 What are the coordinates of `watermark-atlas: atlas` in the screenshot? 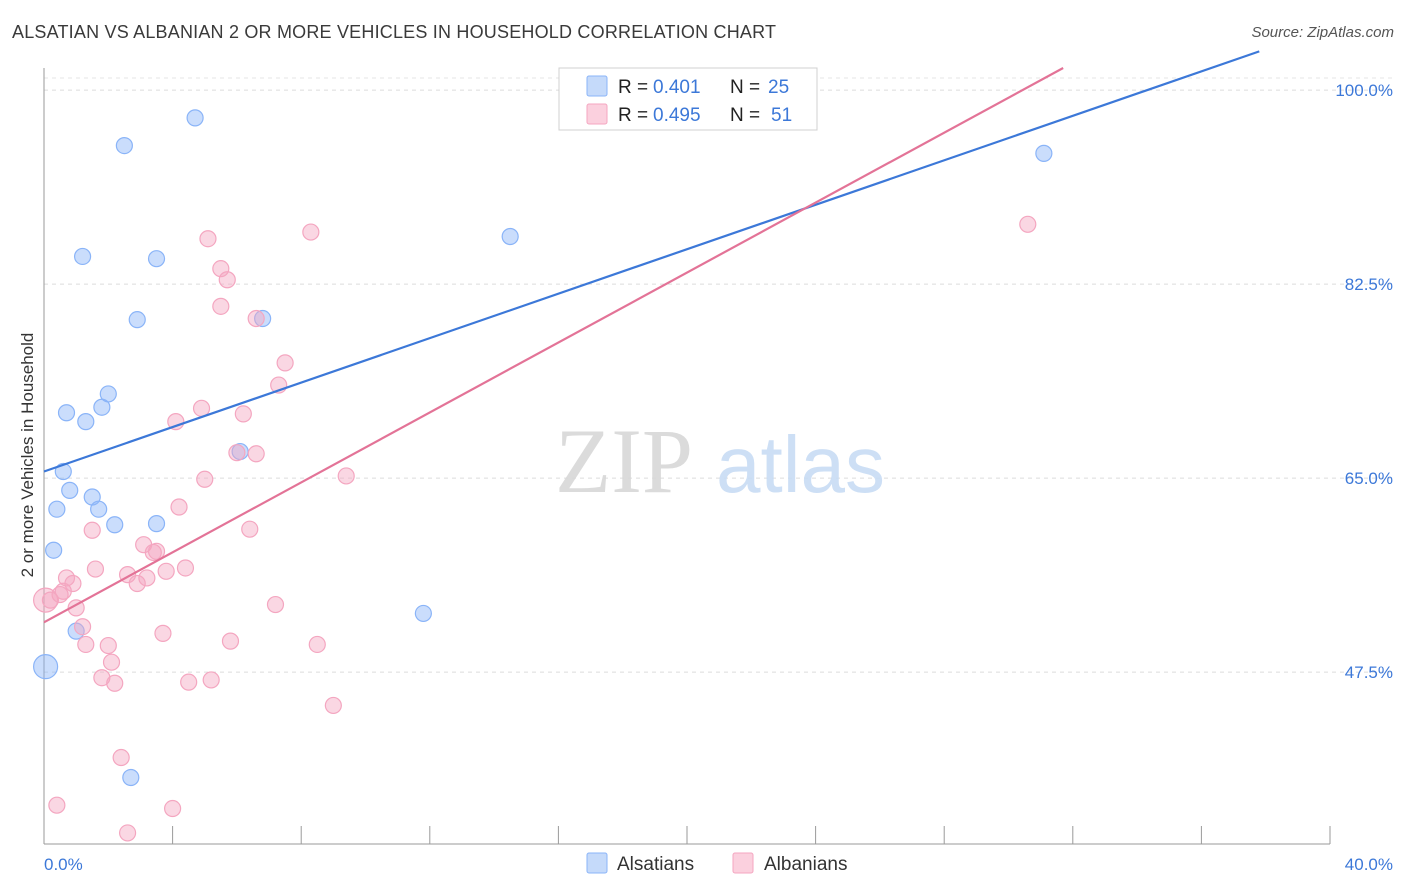 It's located at (800, 464).